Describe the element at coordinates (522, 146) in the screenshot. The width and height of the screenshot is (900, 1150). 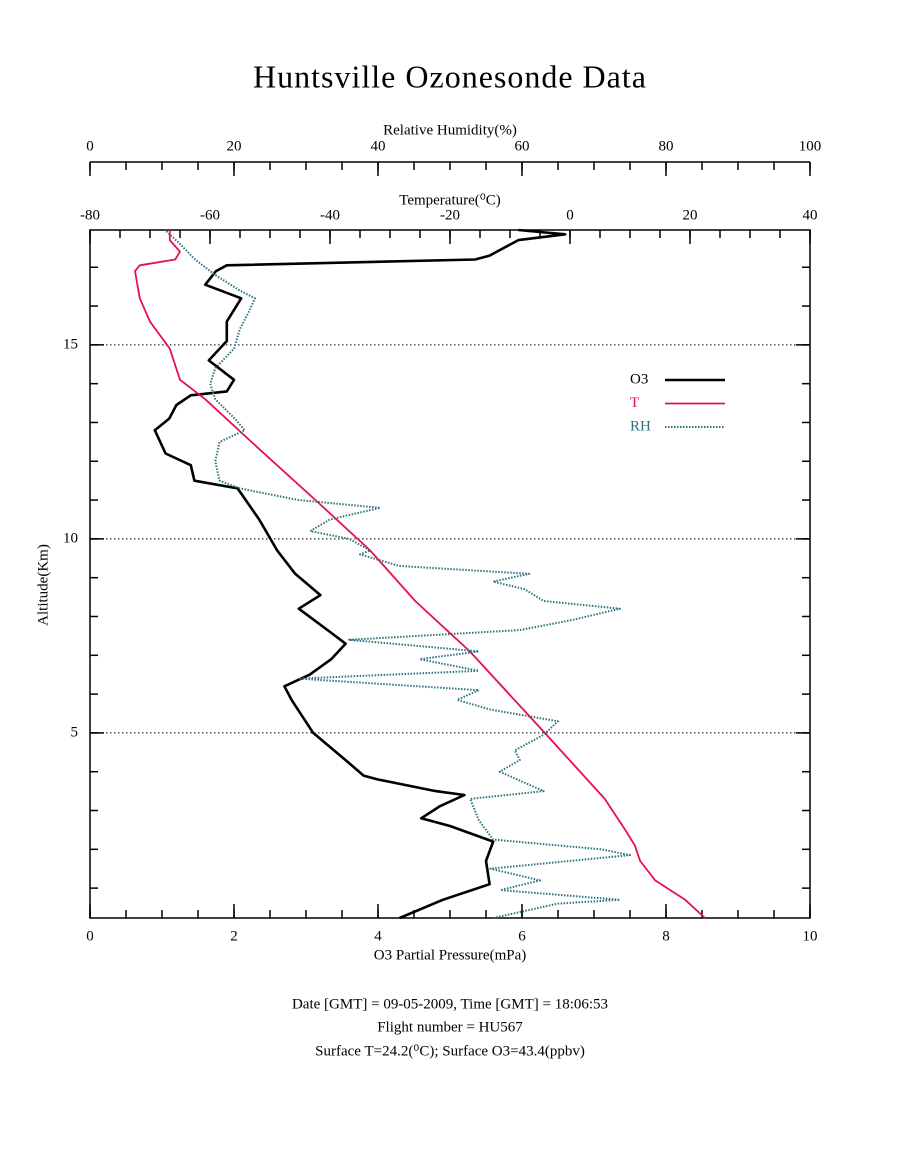
I see `rh-tick-label: 60` at that location.